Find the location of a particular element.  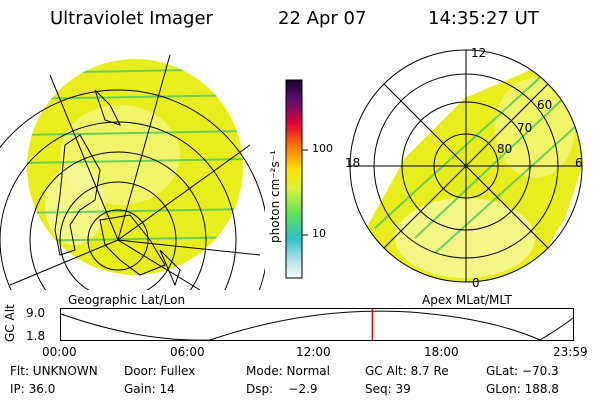

mlt-label-6: 6 is located at coordinates (579, 163).